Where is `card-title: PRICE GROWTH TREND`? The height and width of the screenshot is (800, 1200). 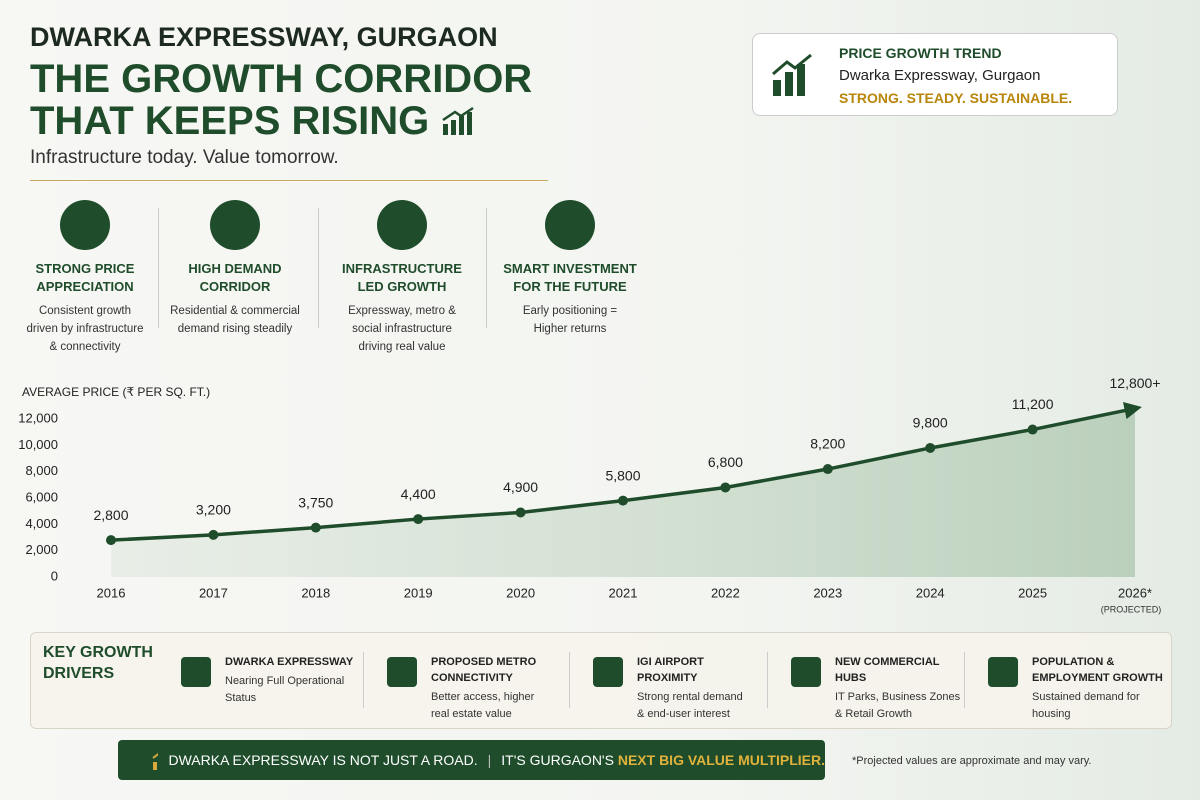
card-title: PRICE GROWTH TREND is located at coordinates (920, 53).